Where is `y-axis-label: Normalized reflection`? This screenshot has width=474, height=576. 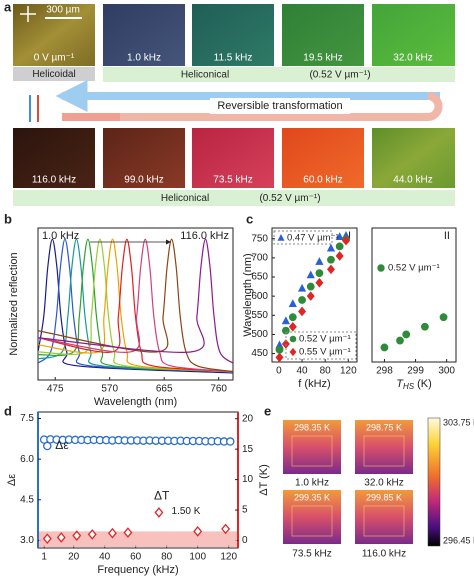 y-axis-label: Normalized reflection is located at coordinates (14, 303).